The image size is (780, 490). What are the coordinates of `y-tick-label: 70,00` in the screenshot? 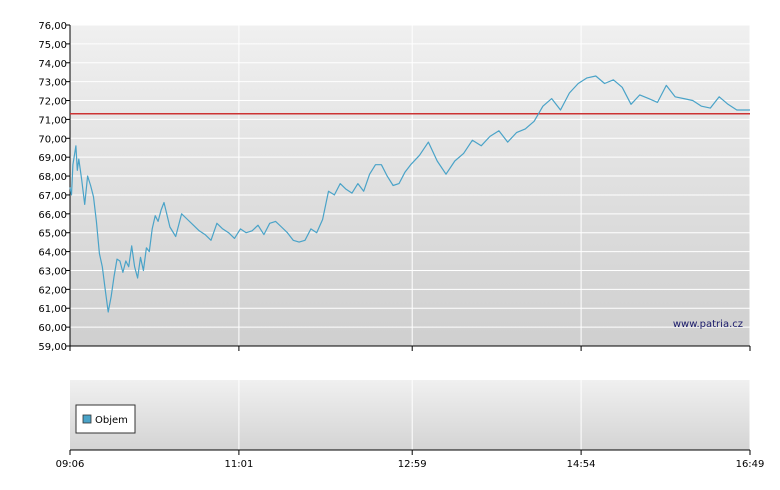 It's located at (52, 139).